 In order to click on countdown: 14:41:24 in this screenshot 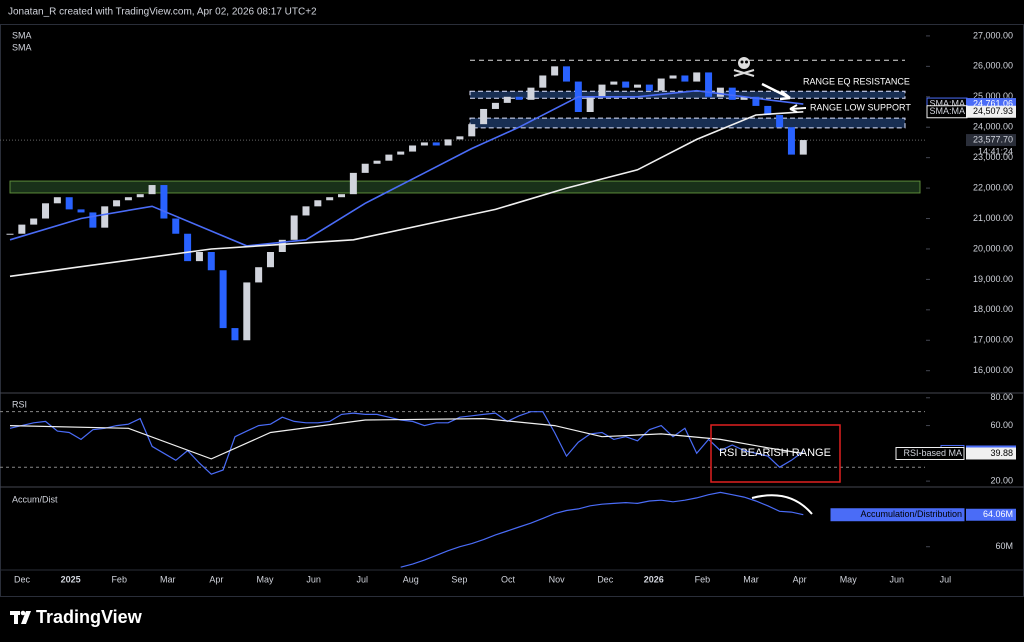, I will do `click(995, 151)`.